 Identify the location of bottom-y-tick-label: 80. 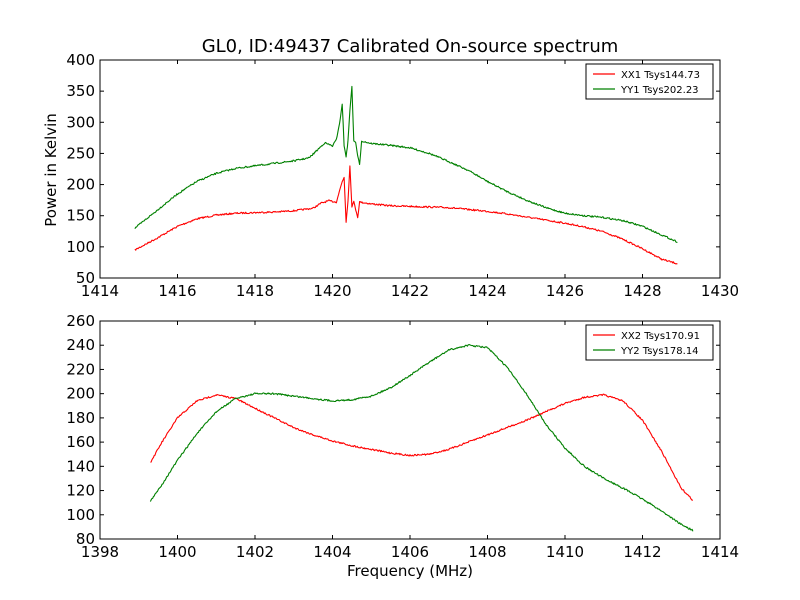
(85, 539).